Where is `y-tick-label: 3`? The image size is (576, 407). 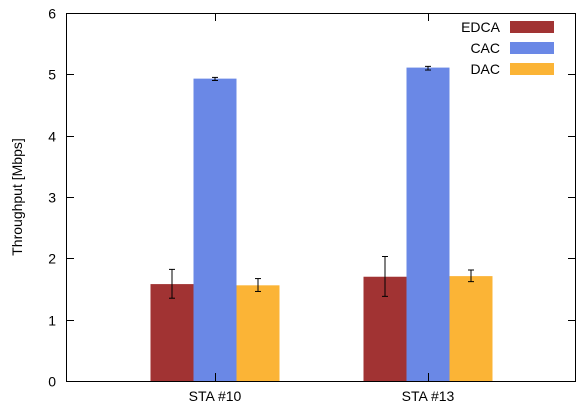 y-tick-label: 3 is located at coordinates (52, 198).